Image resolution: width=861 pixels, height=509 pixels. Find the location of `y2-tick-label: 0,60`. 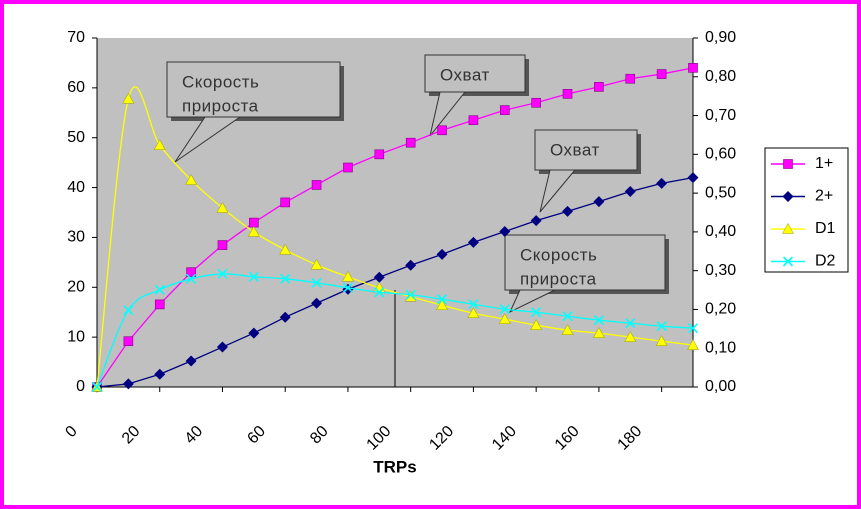

y2-tick-label: 0,60 is located at coordinates (720, 154).